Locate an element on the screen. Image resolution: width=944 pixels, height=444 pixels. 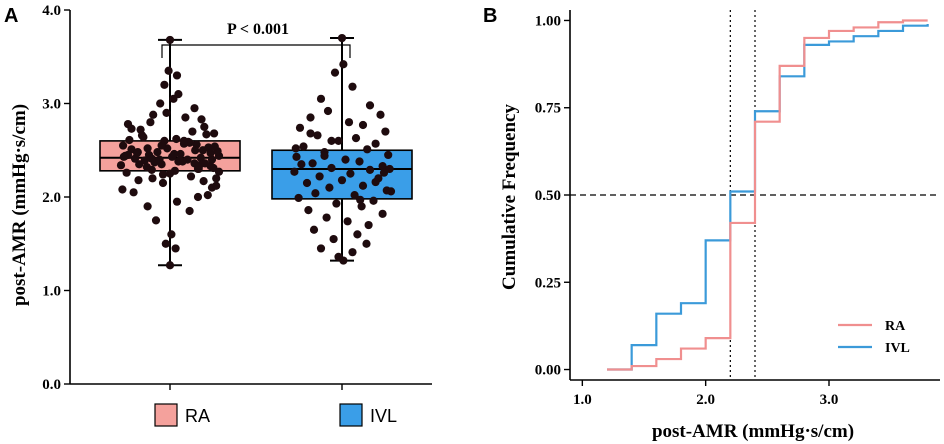
legend-b-ivl-label: IVL is located at coordinates (897, 348).